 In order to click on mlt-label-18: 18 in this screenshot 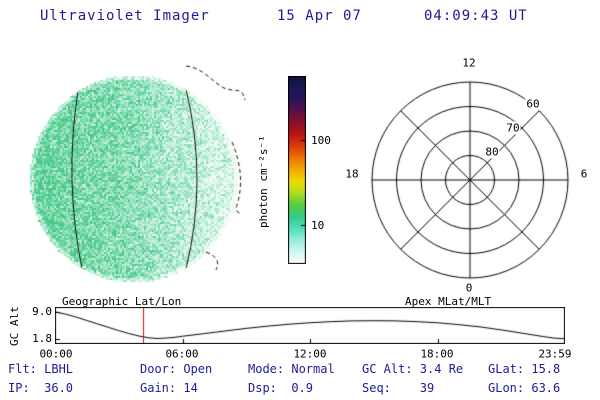, I will do `click(352, 174)`.